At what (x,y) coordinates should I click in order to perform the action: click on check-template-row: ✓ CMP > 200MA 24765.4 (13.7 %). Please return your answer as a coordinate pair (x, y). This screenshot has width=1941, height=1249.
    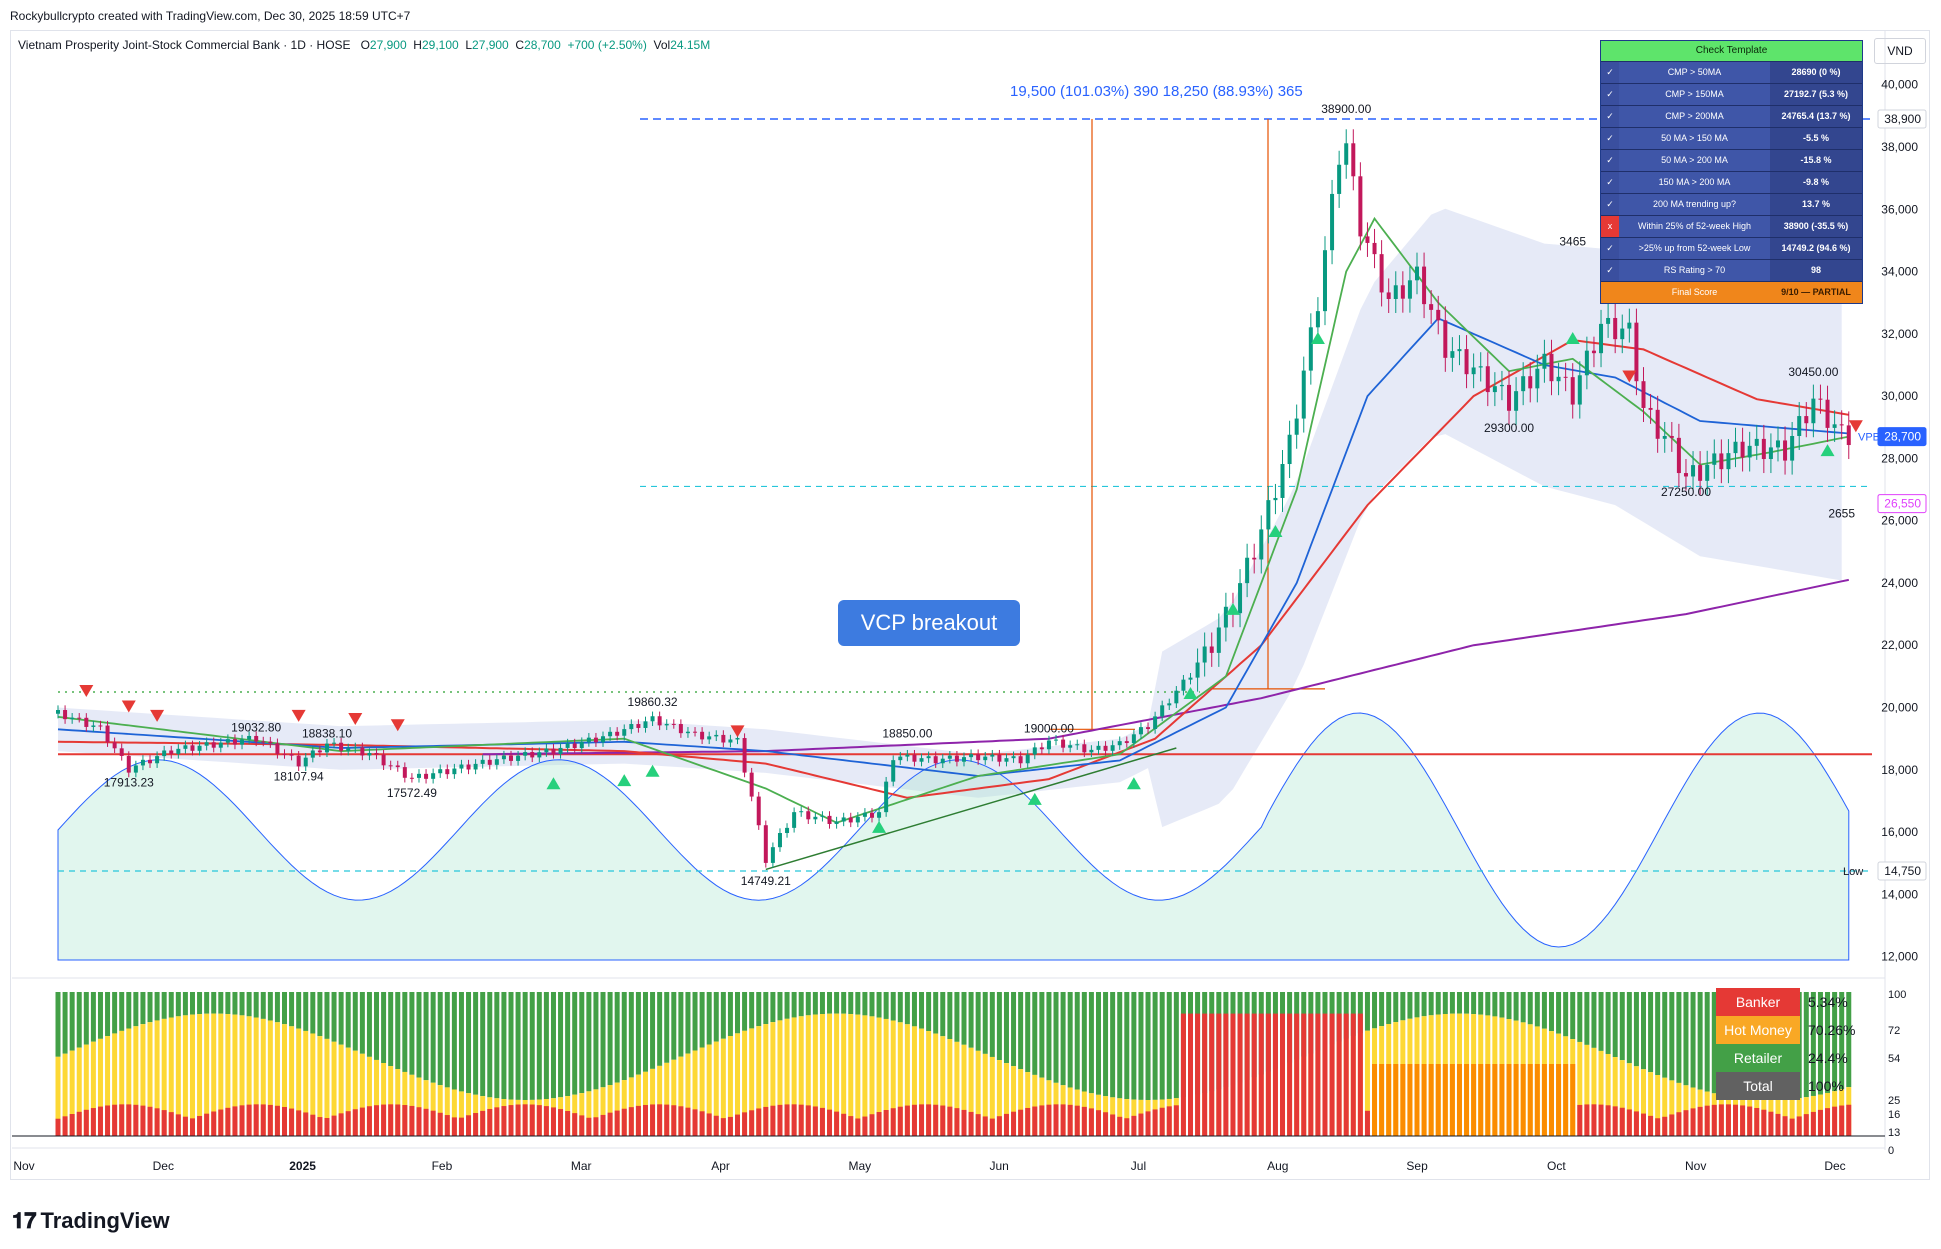
    Looking at the image, I should click on (1731, 116).